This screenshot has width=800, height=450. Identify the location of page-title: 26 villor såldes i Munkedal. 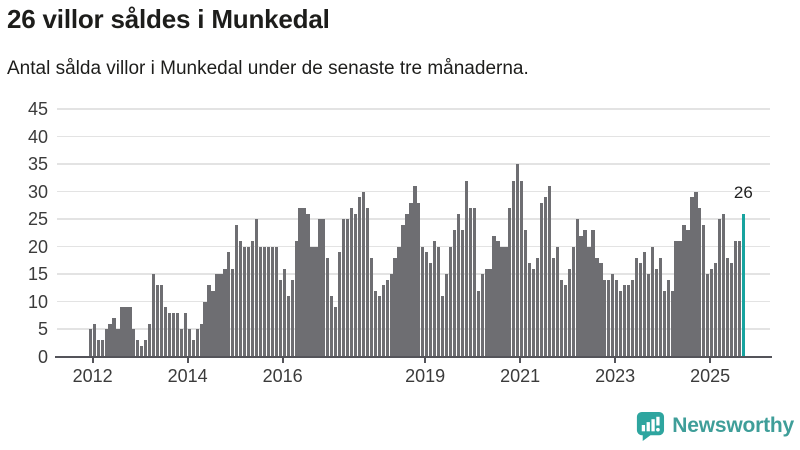
(168, 19).